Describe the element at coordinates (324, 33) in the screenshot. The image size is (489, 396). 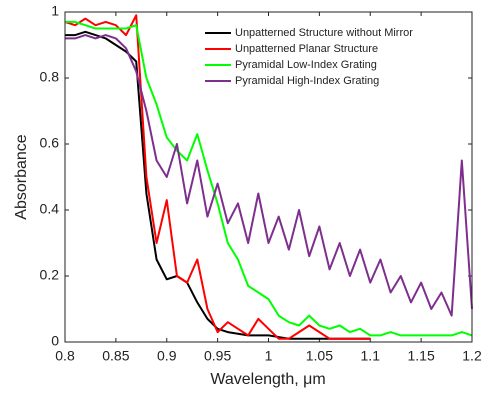
I see `legend-label: Unpatterned Structure without Mirror` at that location.